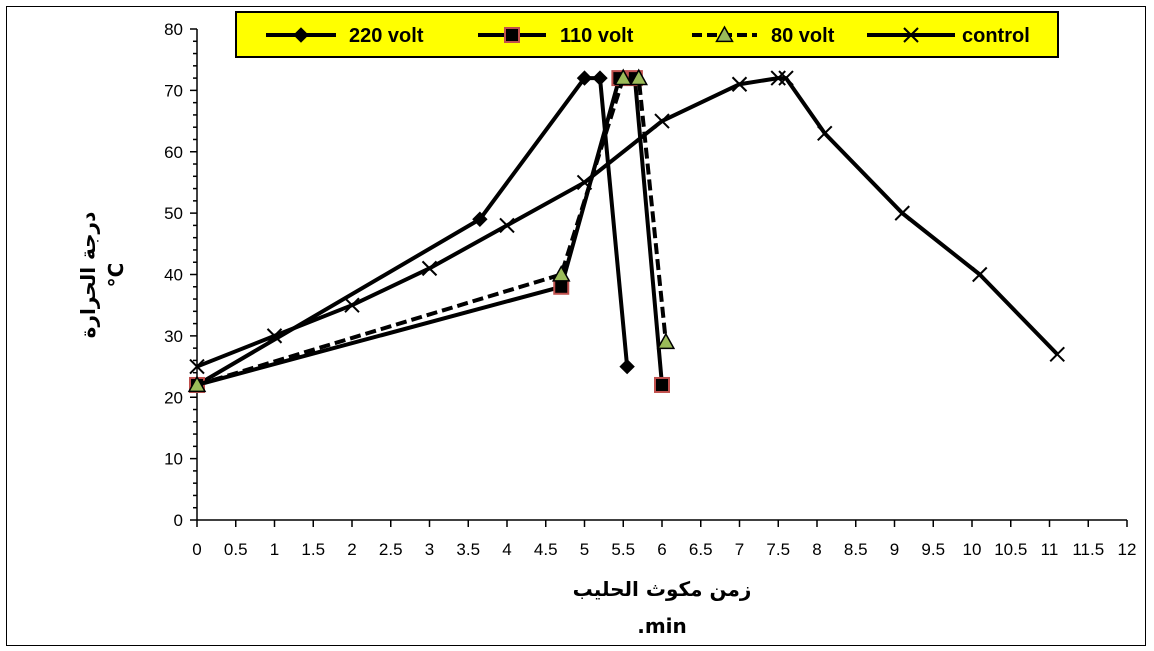  I want to click on x-tick-label: 4.5, so click(546, 549).